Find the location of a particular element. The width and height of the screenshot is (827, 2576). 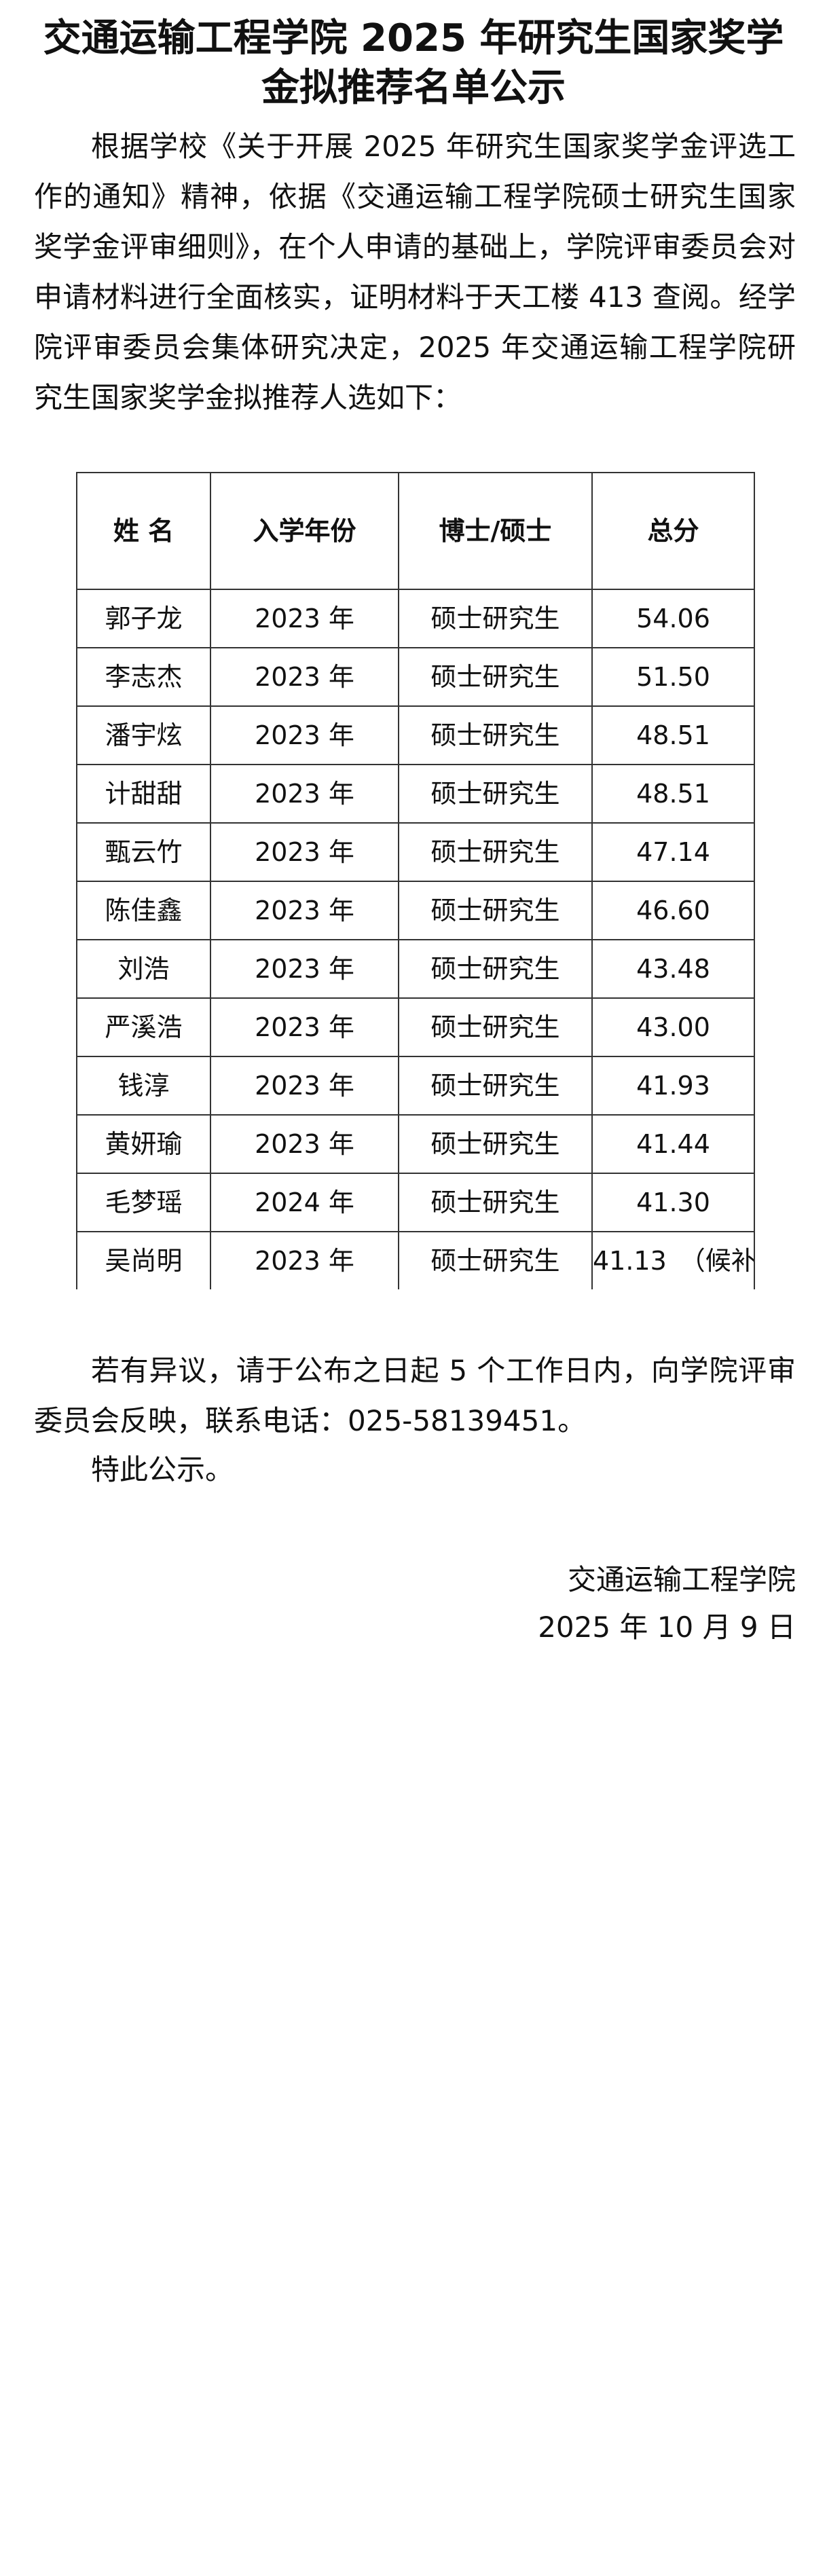

table-row: 黄妍瑜 2023 年硕士研究生 41.44 is located at coordinates (415, 1144).